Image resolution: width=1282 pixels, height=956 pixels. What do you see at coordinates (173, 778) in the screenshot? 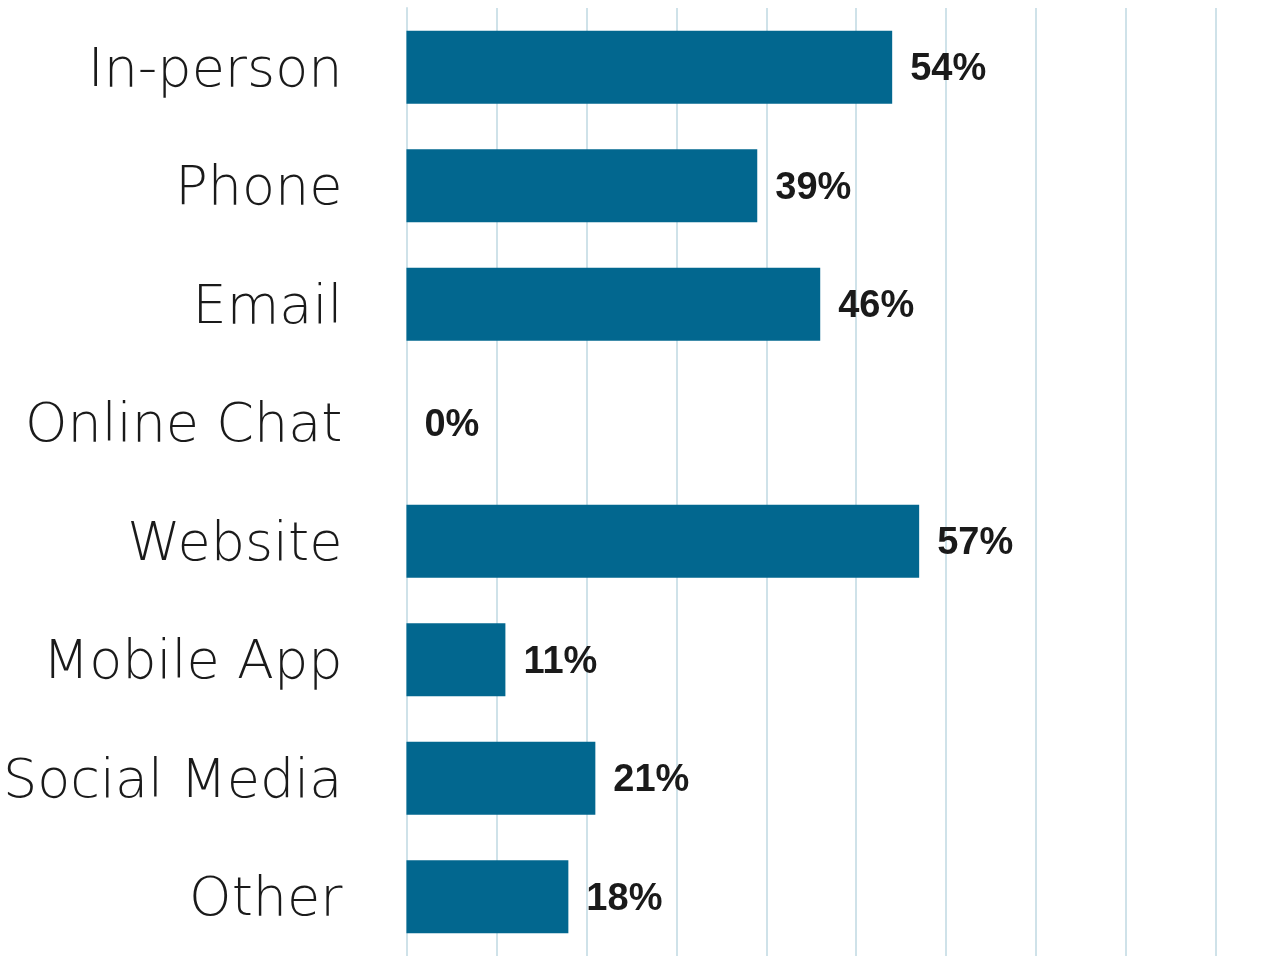
I see `y-tick-label: Social Media` at bounding box center [173, 778].